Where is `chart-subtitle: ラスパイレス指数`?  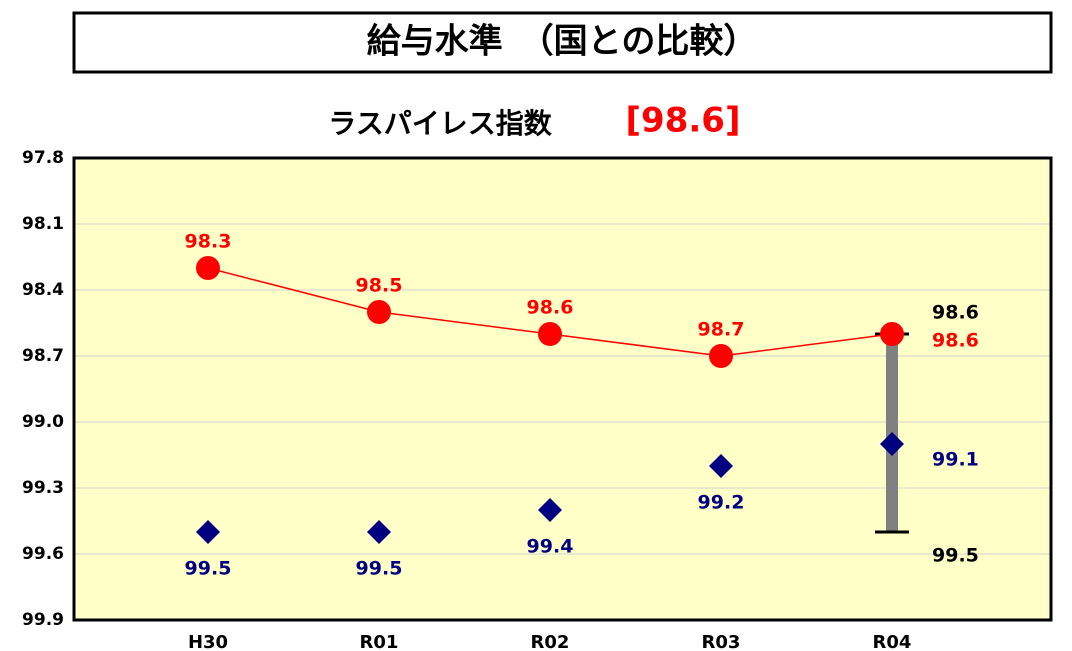 chart-subtitle: ラスパイレス指数 is located at coordinates (440, 123).